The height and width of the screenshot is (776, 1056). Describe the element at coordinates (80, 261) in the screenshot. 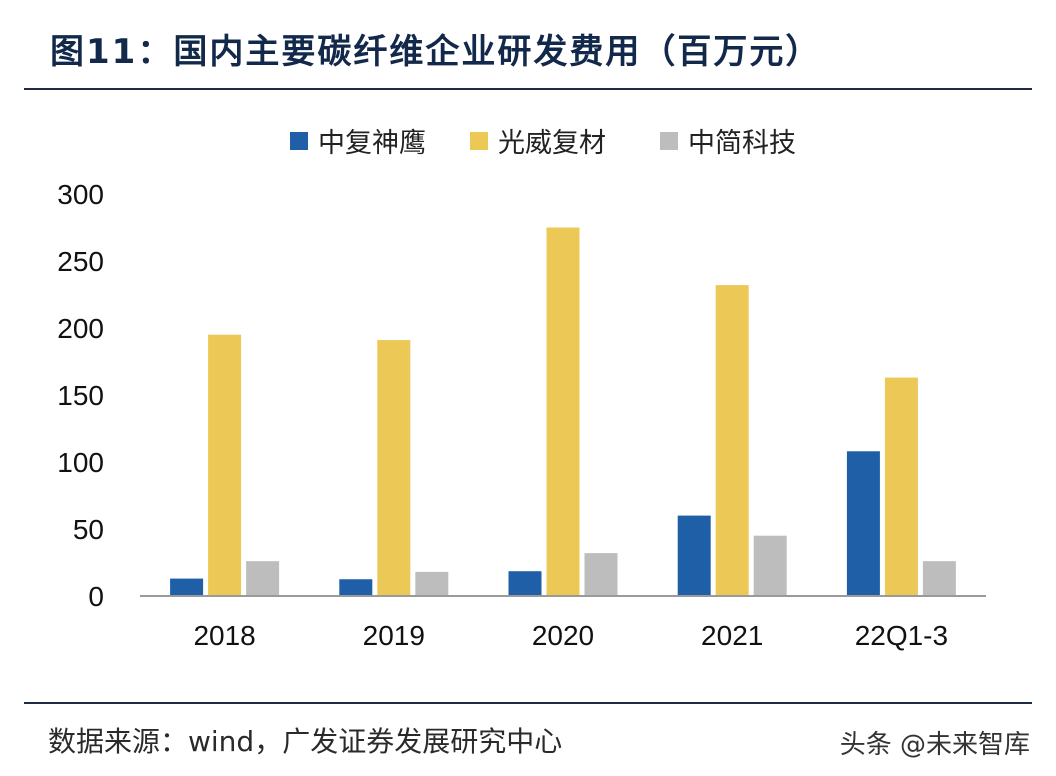

I see `y-tick-label: 250` at that location.